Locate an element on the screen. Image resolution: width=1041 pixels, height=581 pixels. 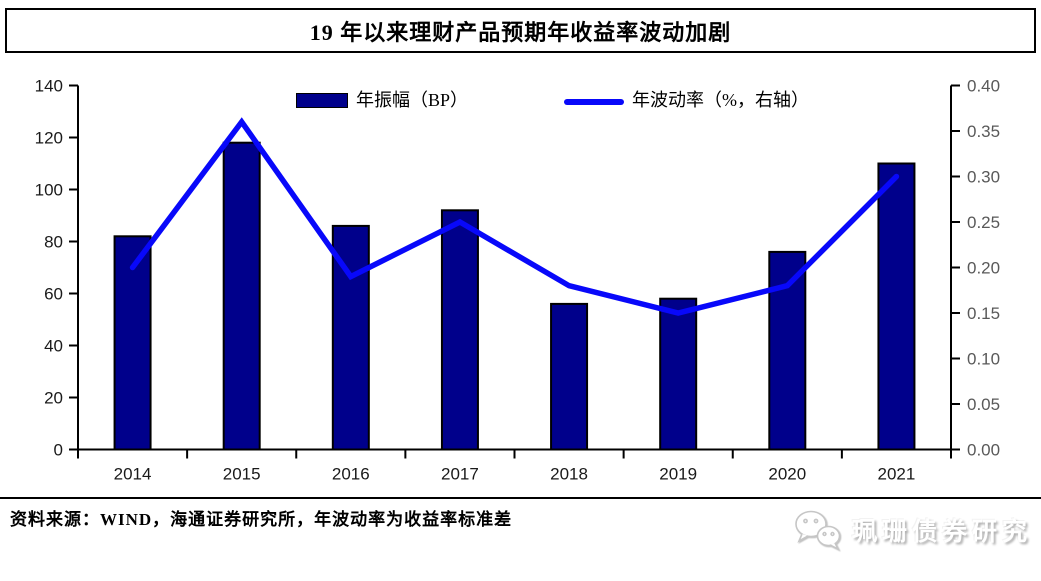
bar-2021 is located at coordinates (896, 306).